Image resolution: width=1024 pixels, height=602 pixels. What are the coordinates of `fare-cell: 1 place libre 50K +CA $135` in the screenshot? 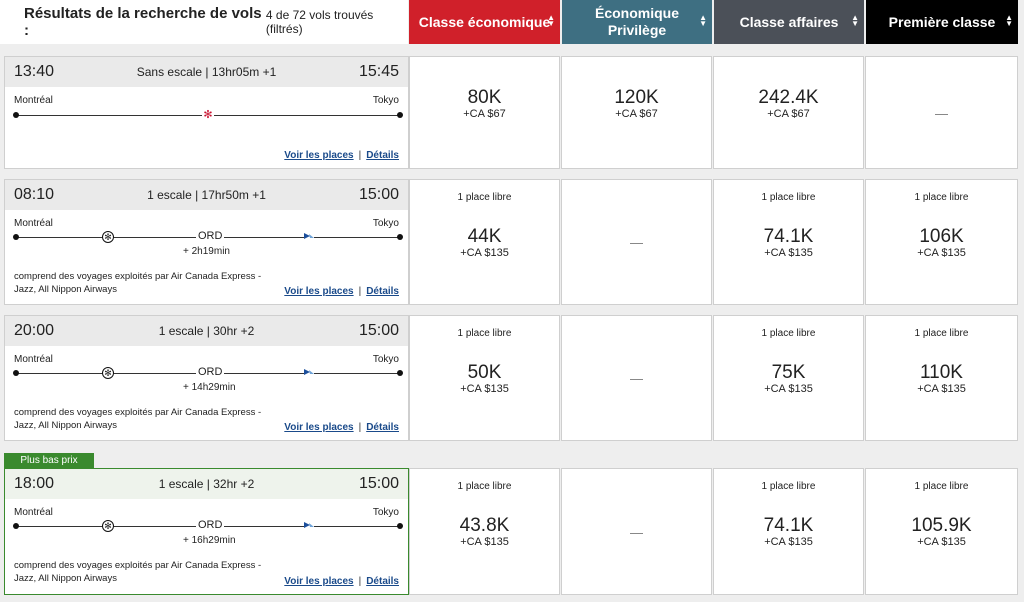 It's located at (484, 378).